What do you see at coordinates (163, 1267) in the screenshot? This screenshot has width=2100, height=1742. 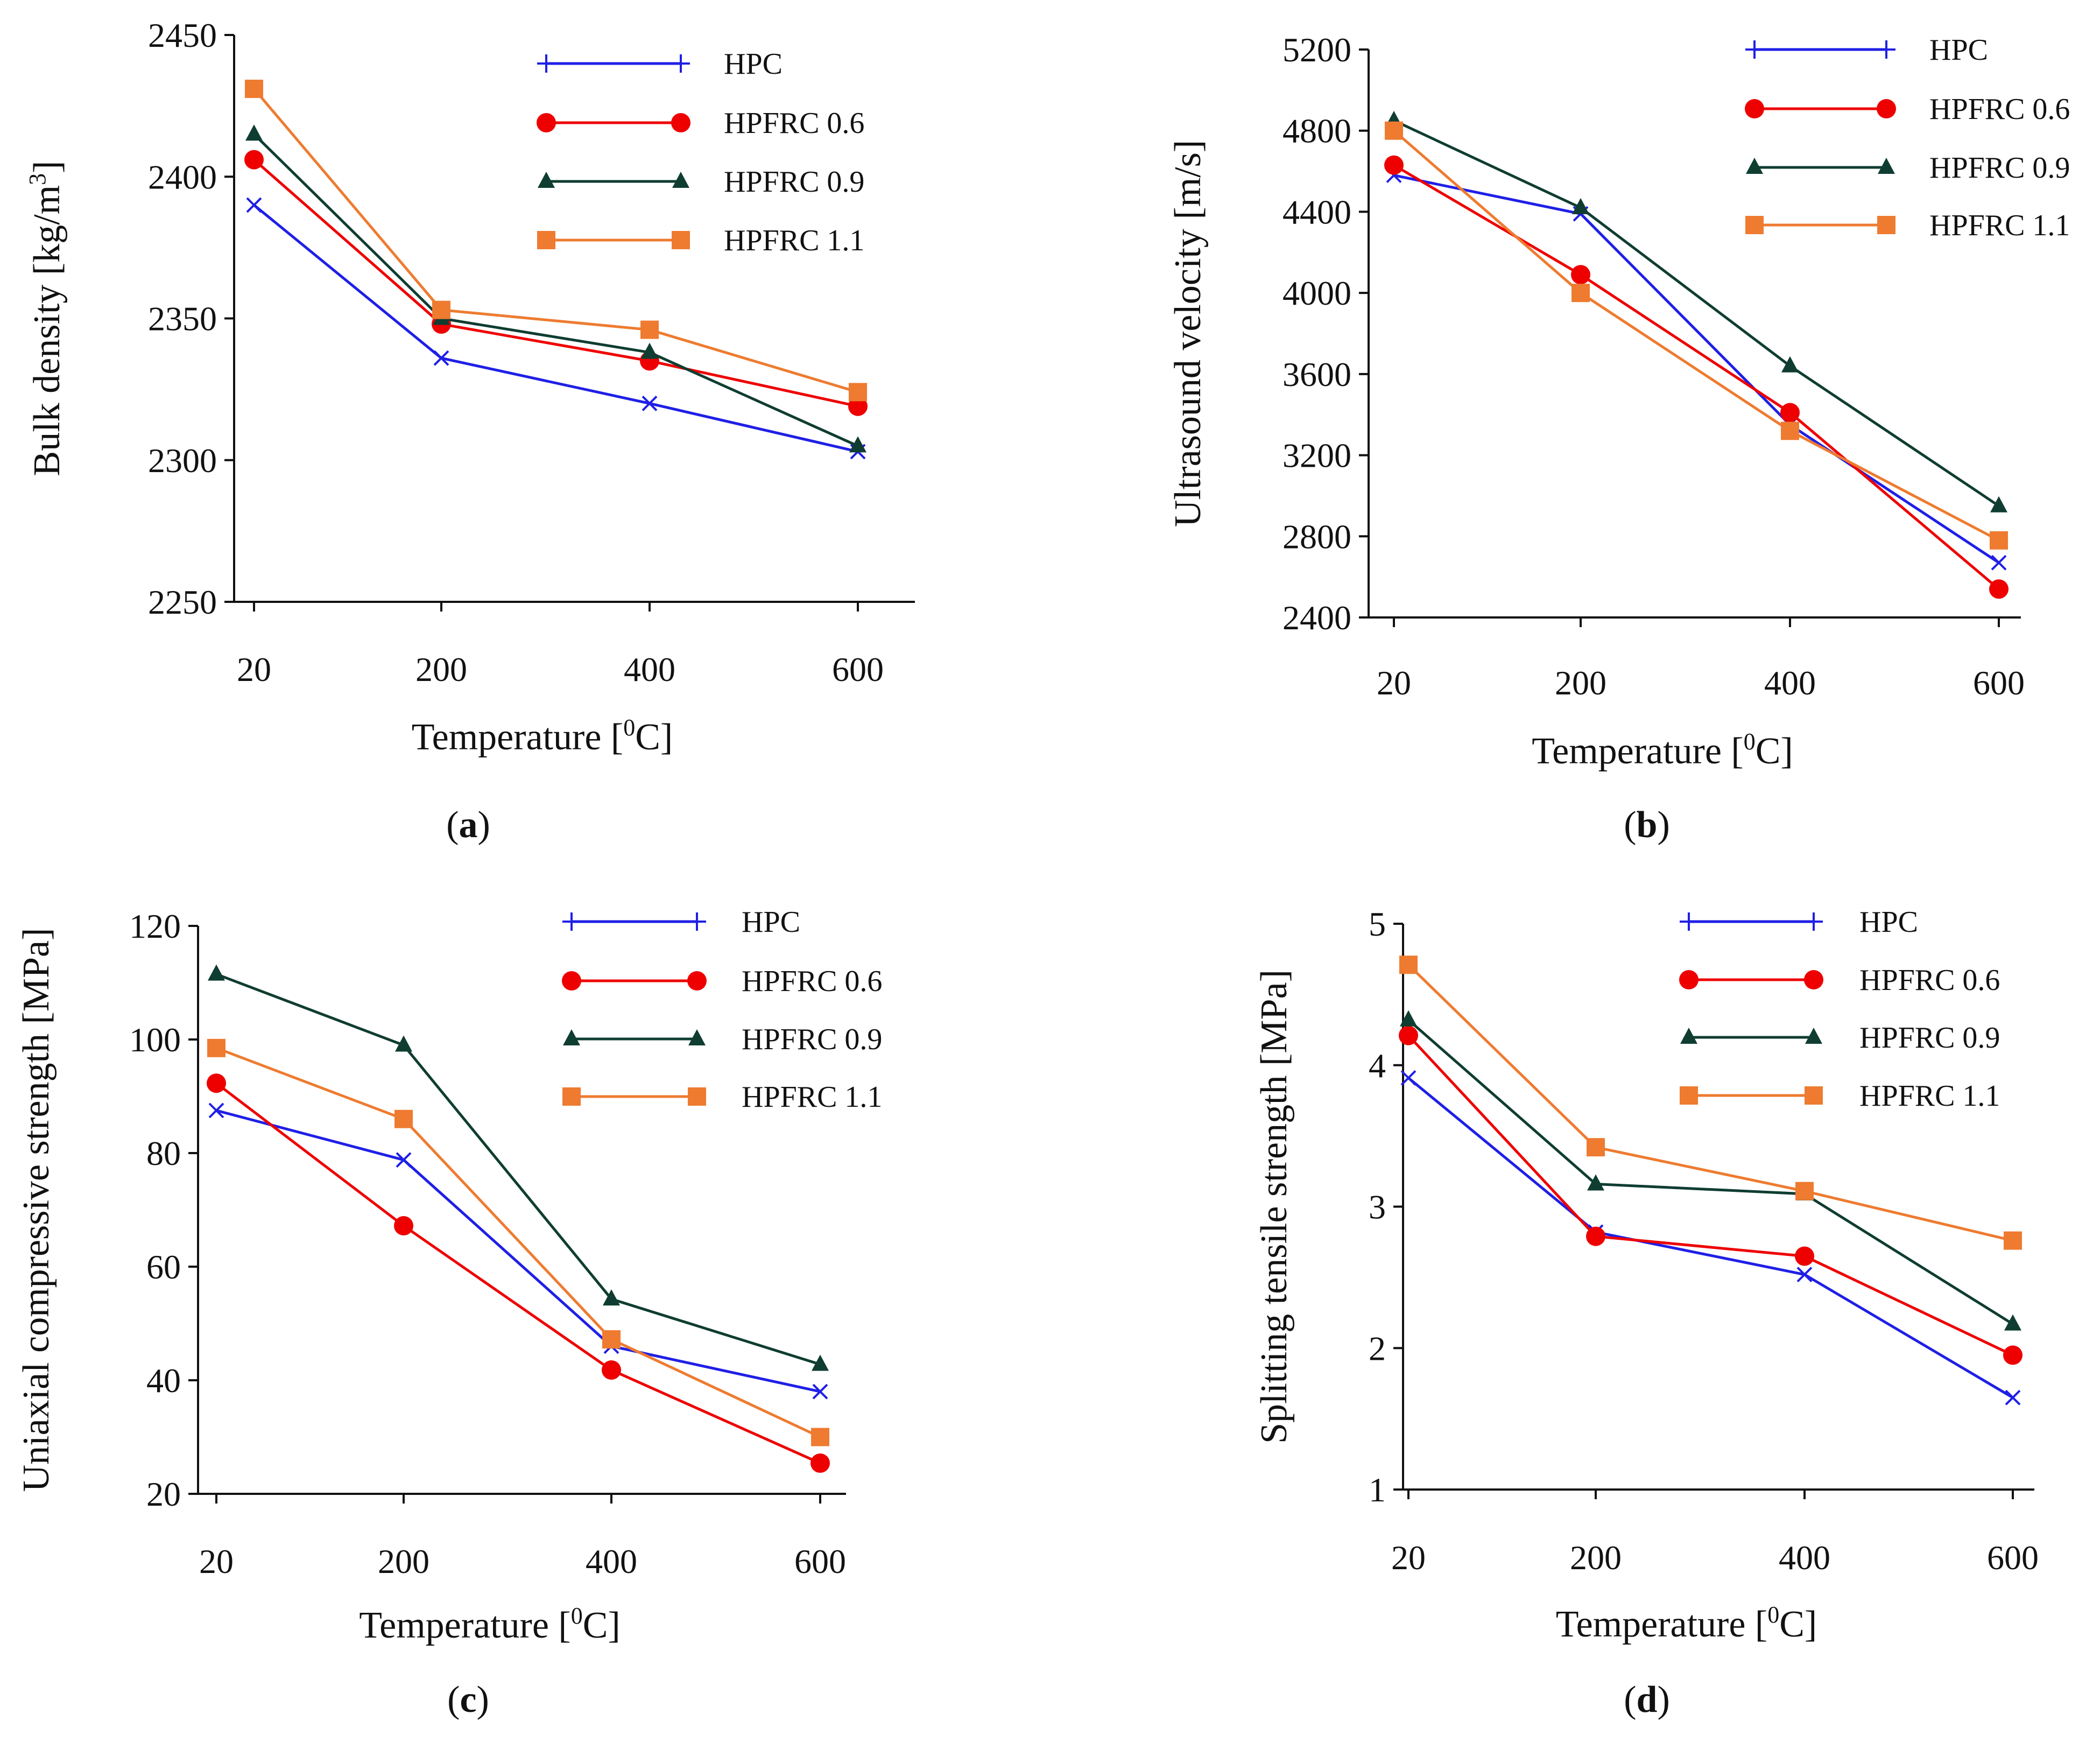 I see `y-tick-label: 60` at bounding box center [163, 1267].